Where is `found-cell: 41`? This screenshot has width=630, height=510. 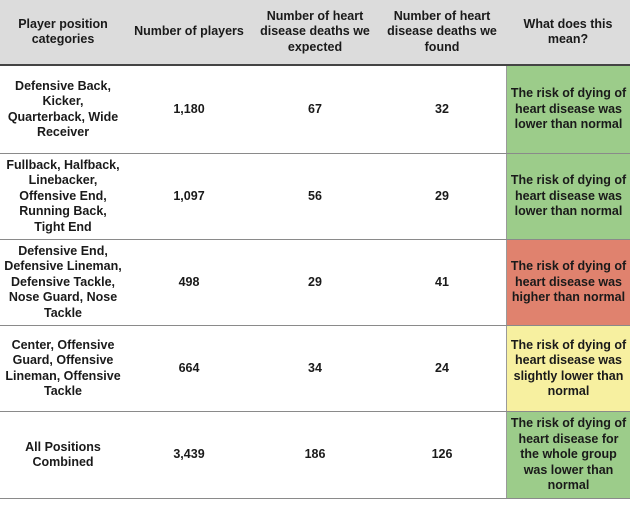
found-cell: 41 is located at coordinates (442, 281).